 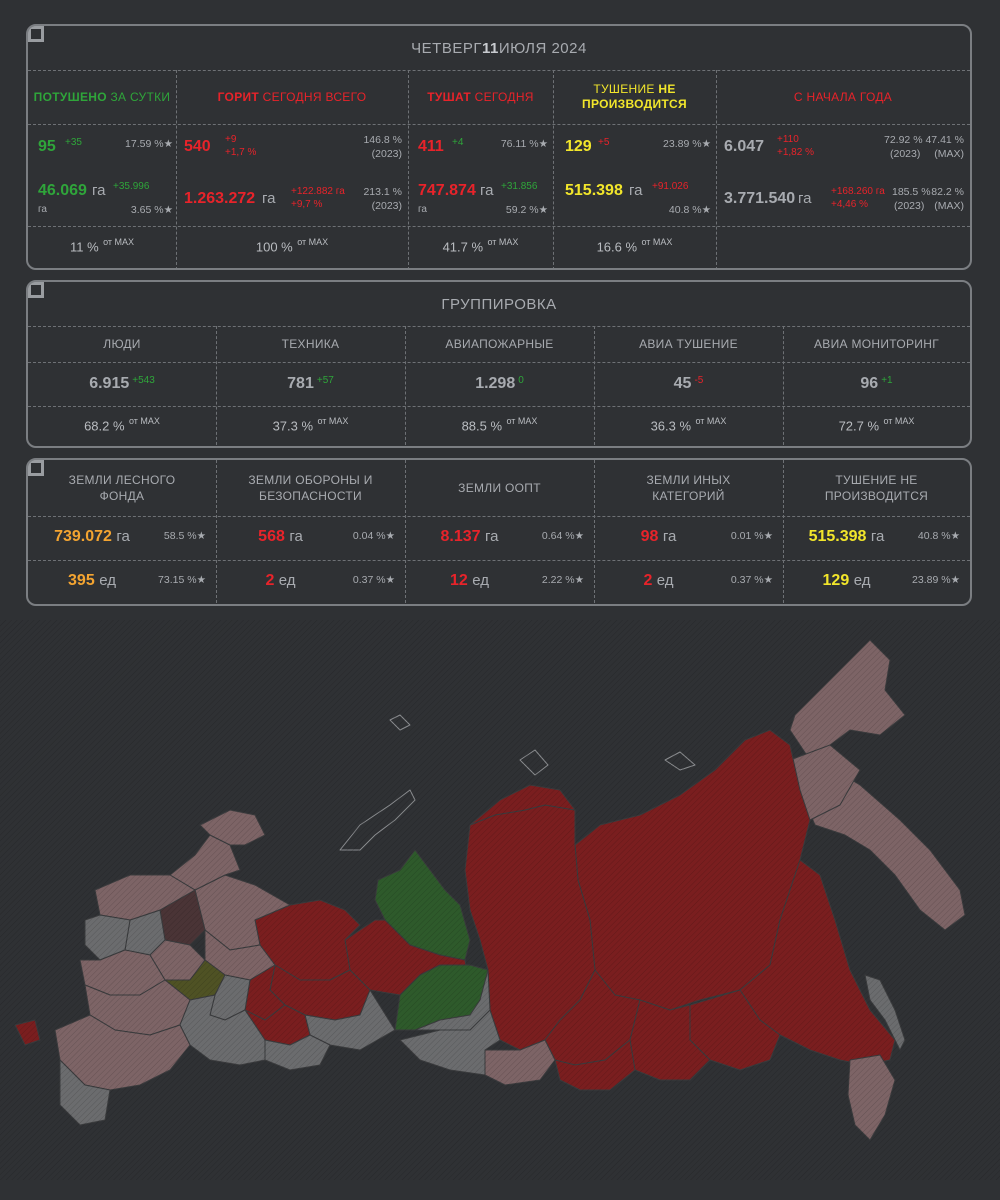 What do you see at coordinates (876, 425) in the screenshot?
I see `group-max-4: 72.7 % от MAX` at bounding box center [876, 425].